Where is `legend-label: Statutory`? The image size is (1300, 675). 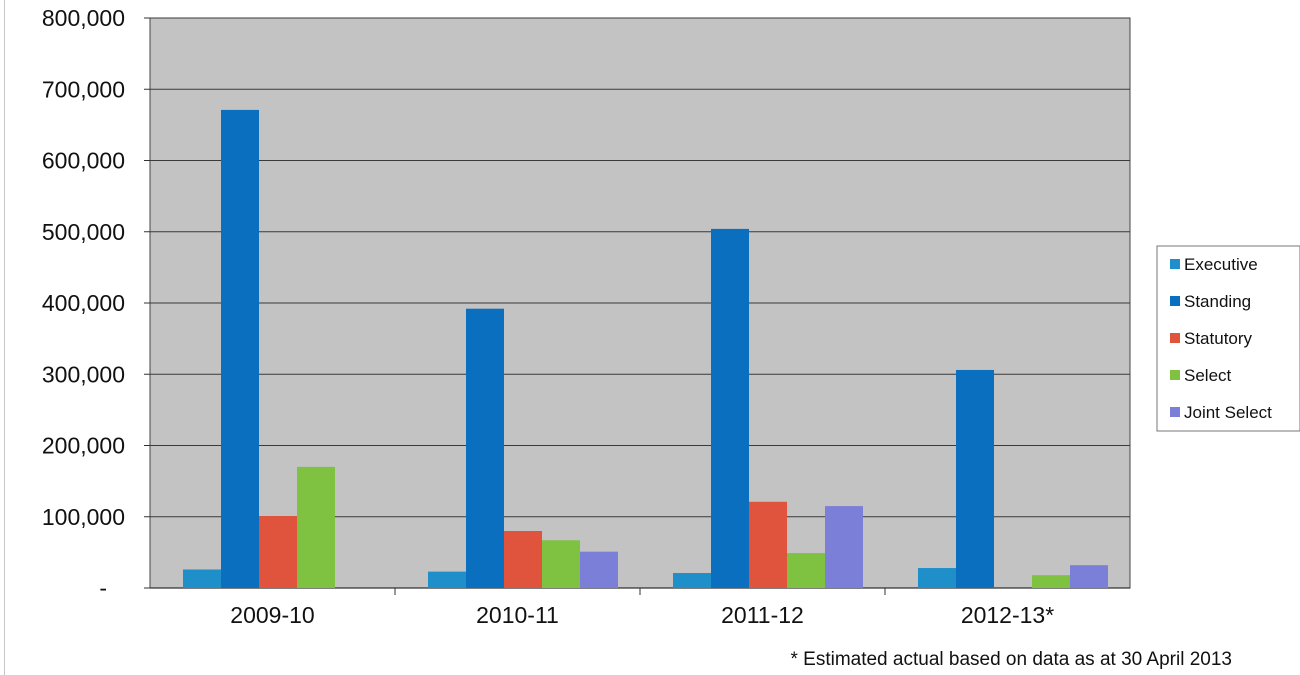
legend-label: Statutory is located at coordinates (1218, 338).